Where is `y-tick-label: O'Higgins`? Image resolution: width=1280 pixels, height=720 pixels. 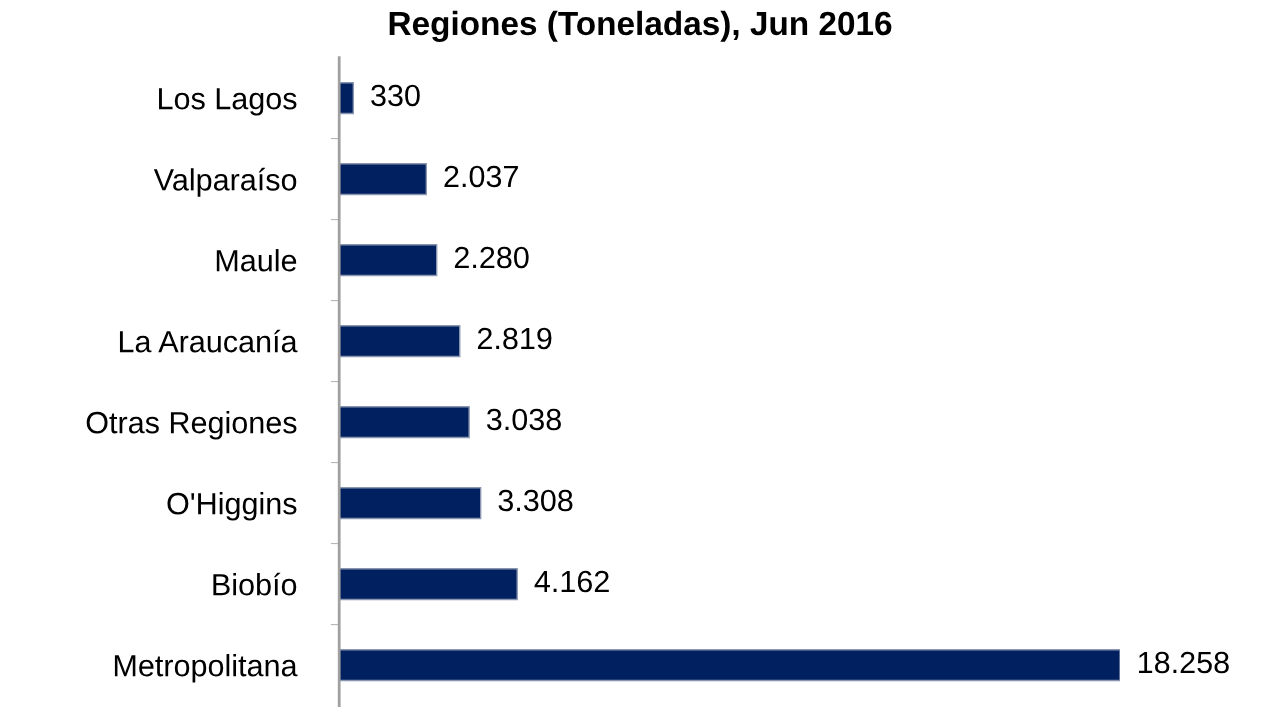
y-tick-label: O'Higgins is located at coordinates (232, 506).